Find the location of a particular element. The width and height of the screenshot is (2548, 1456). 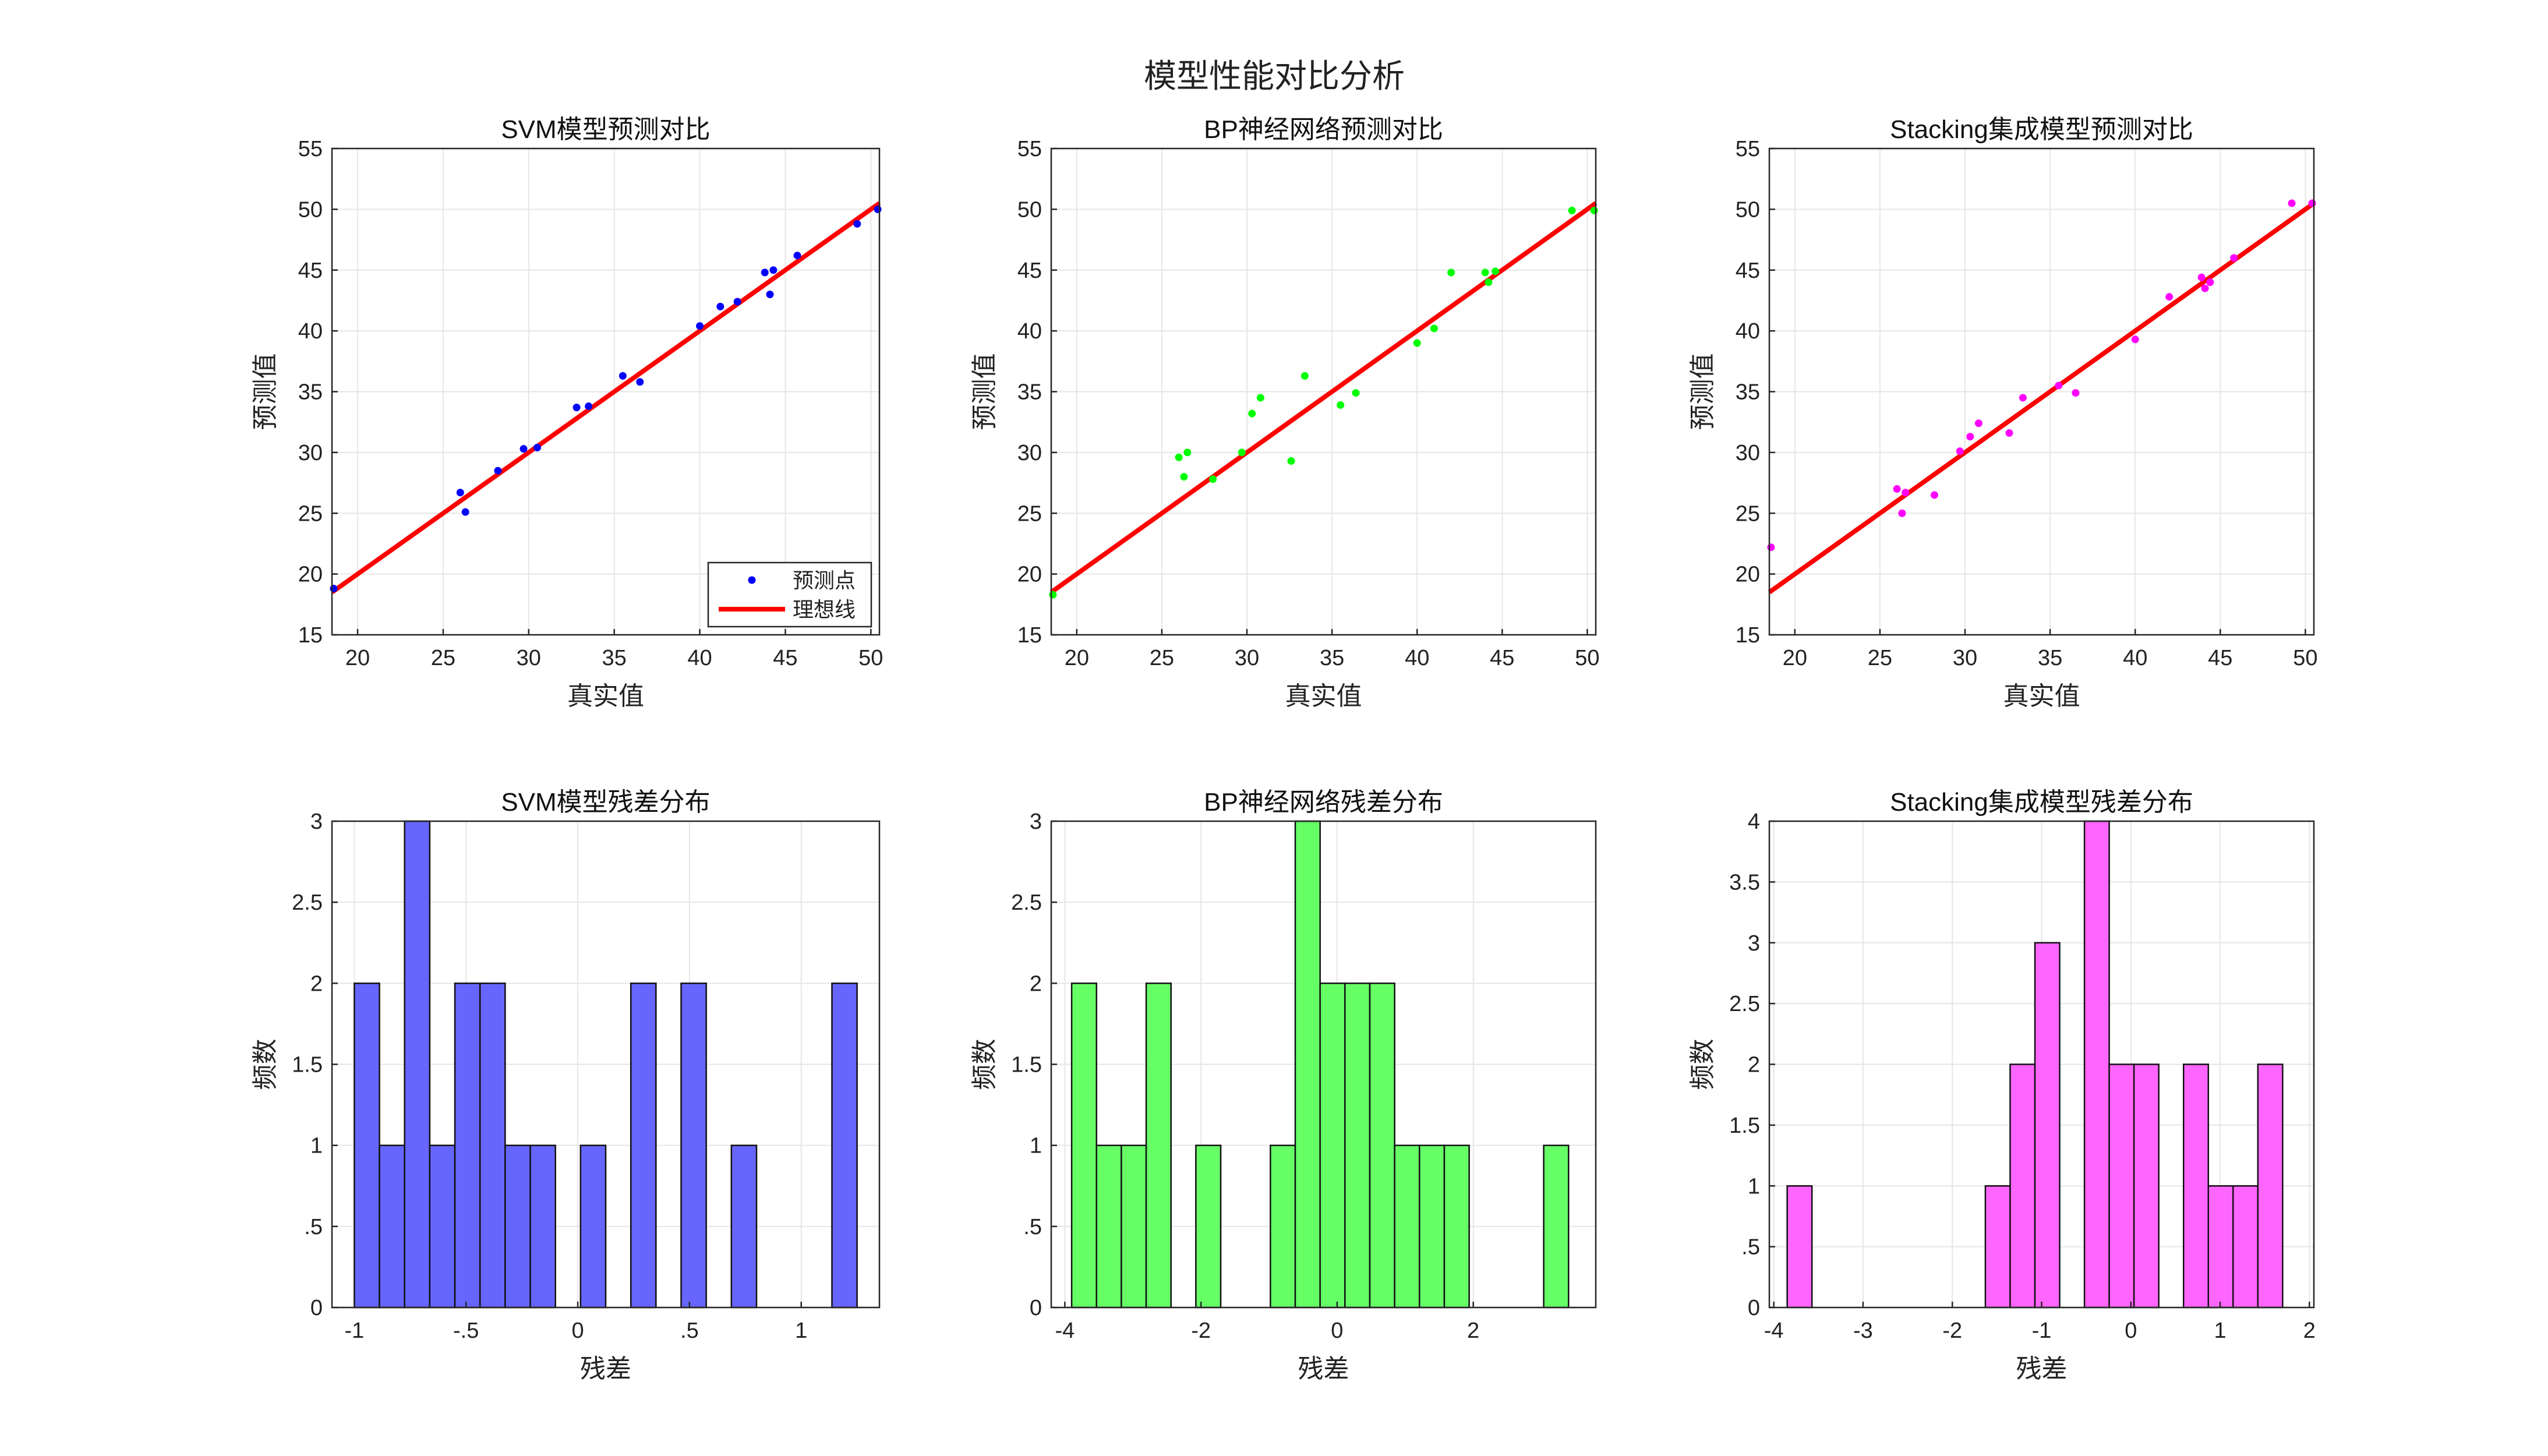

x-tick-label: 20 is located at coordinates (1795, 658).